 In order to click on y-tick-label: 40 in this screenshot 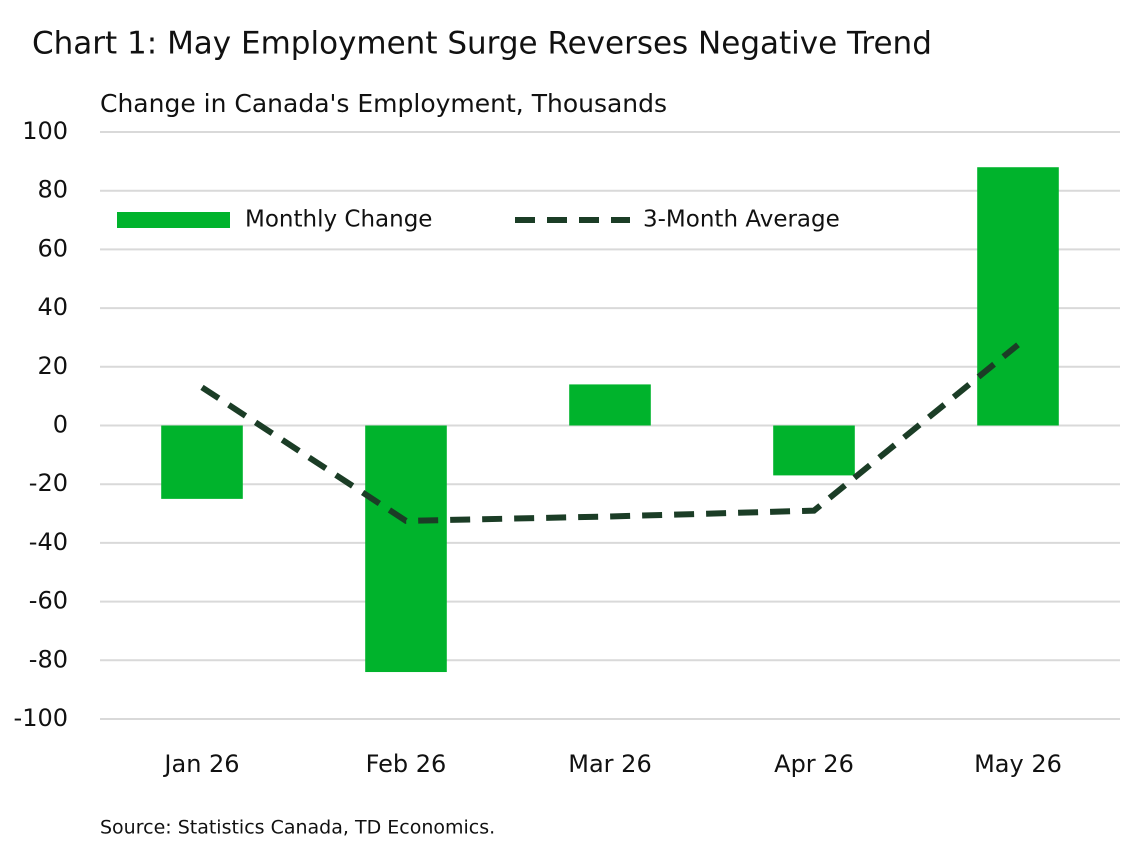, I will do `click(52, 307)`.